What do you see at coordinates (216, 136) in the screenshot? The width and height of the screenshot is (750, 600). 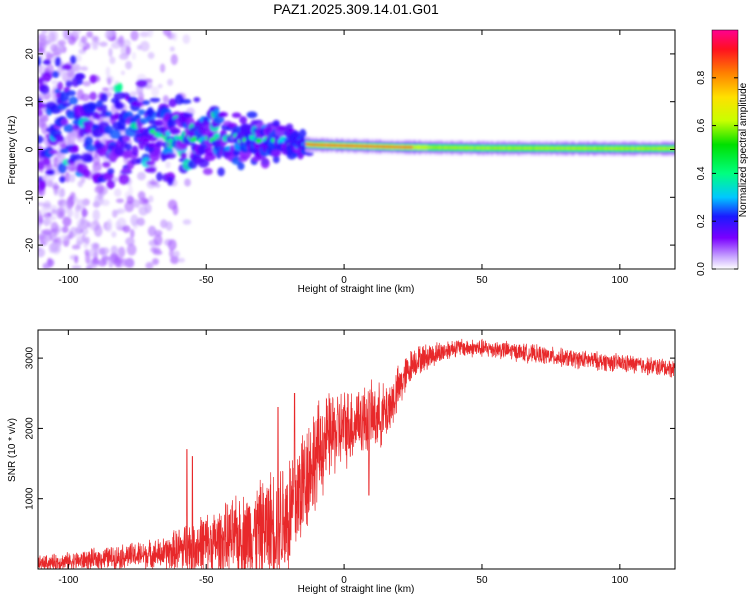 I see `heatmap-ridge-cell` at bounding box center [216, 136].